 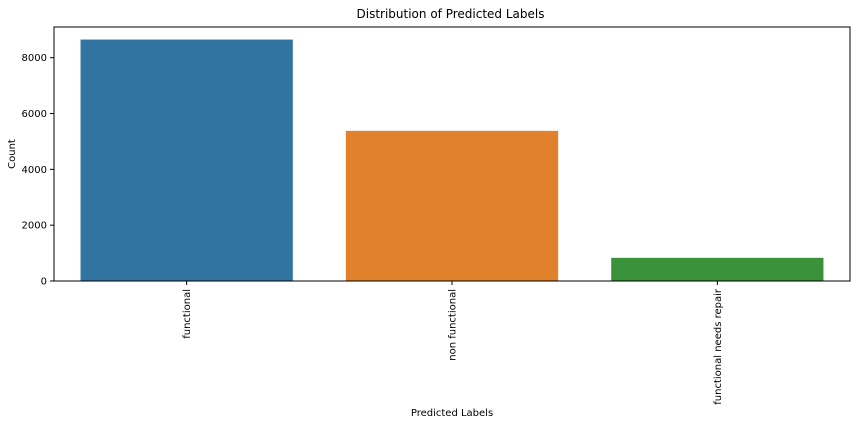 I want to click on y-axis-label: Count, so click(x=12, y=154).